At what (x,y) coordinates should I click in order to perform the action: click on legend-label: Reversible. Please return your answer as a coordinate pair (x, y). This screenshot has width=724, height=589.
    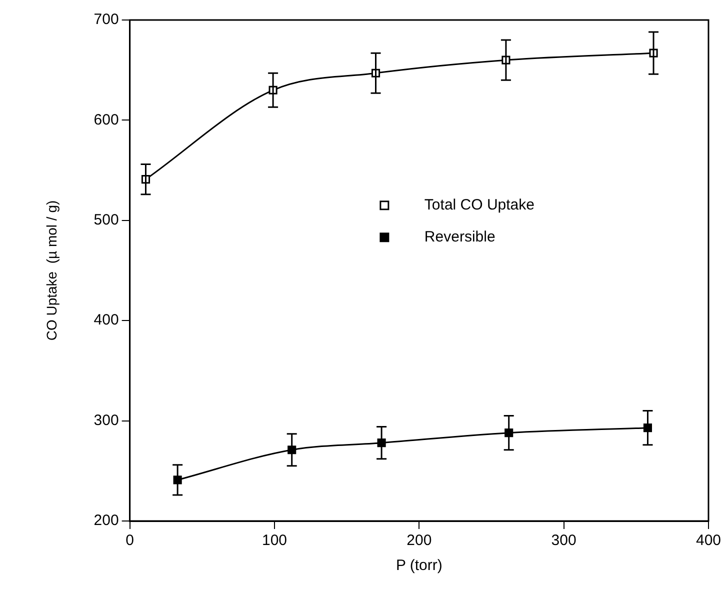
    Looking at the image, I should click on (460, 237).